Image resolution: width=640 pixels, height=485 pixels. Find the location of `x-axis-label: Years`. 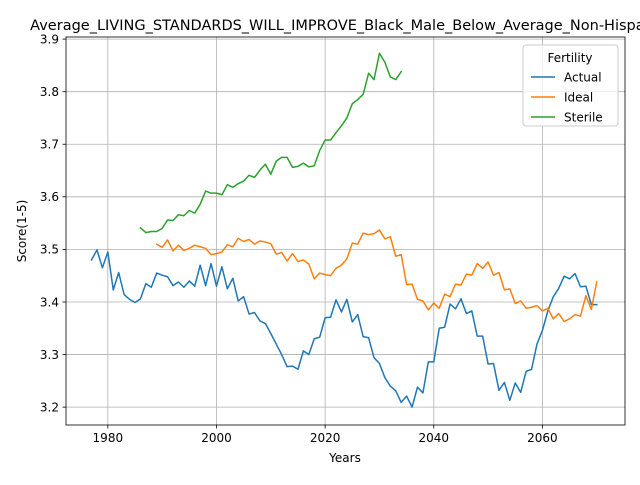

x-axis-label: Years is located at coordinates (344, 458).